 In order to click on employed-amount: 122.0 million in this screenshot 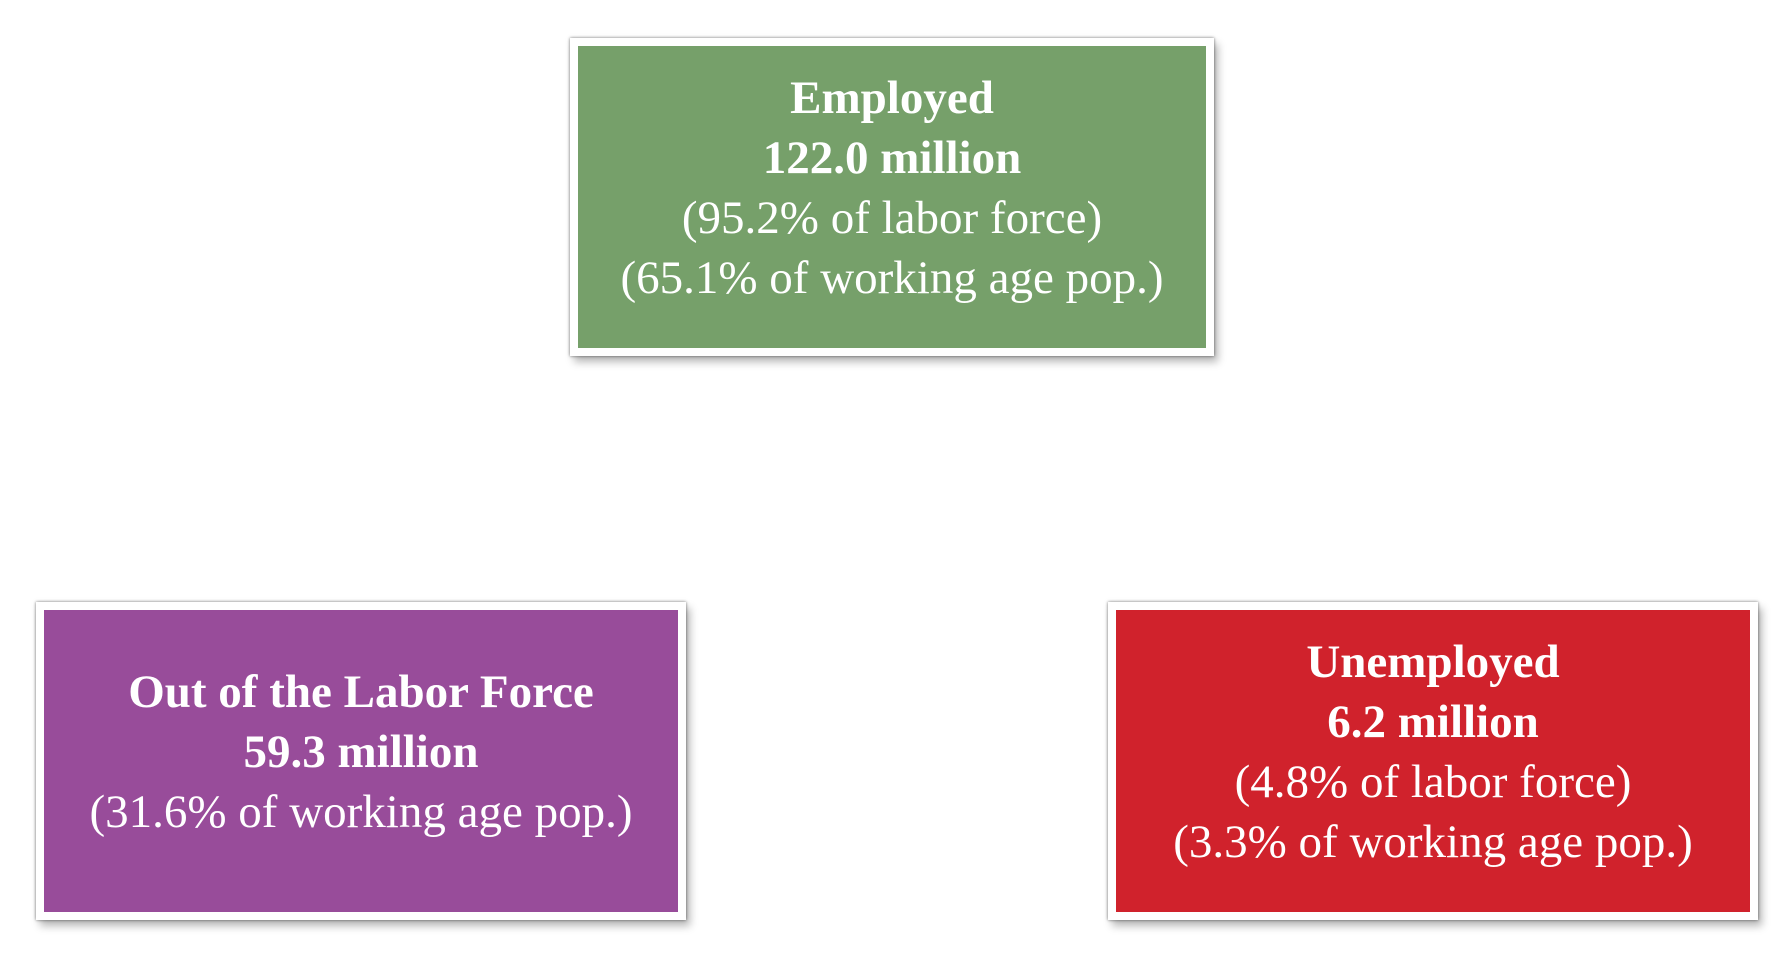, I will do `click(892, 158)`.